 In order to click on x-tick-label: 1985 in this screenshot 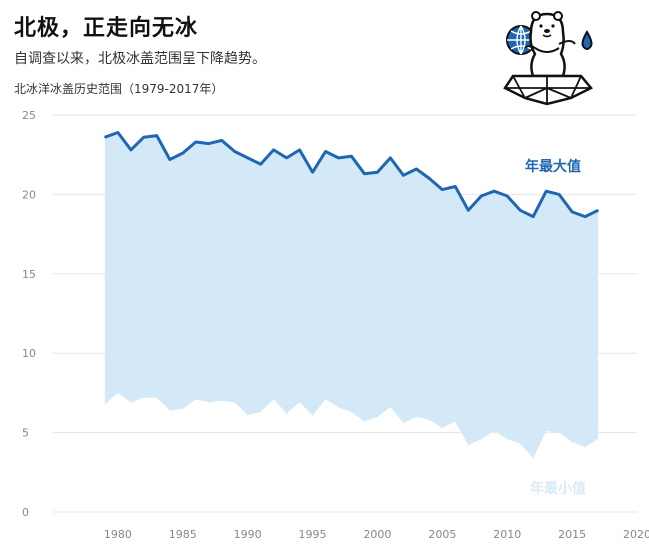, I will do `click(183, 534)`.